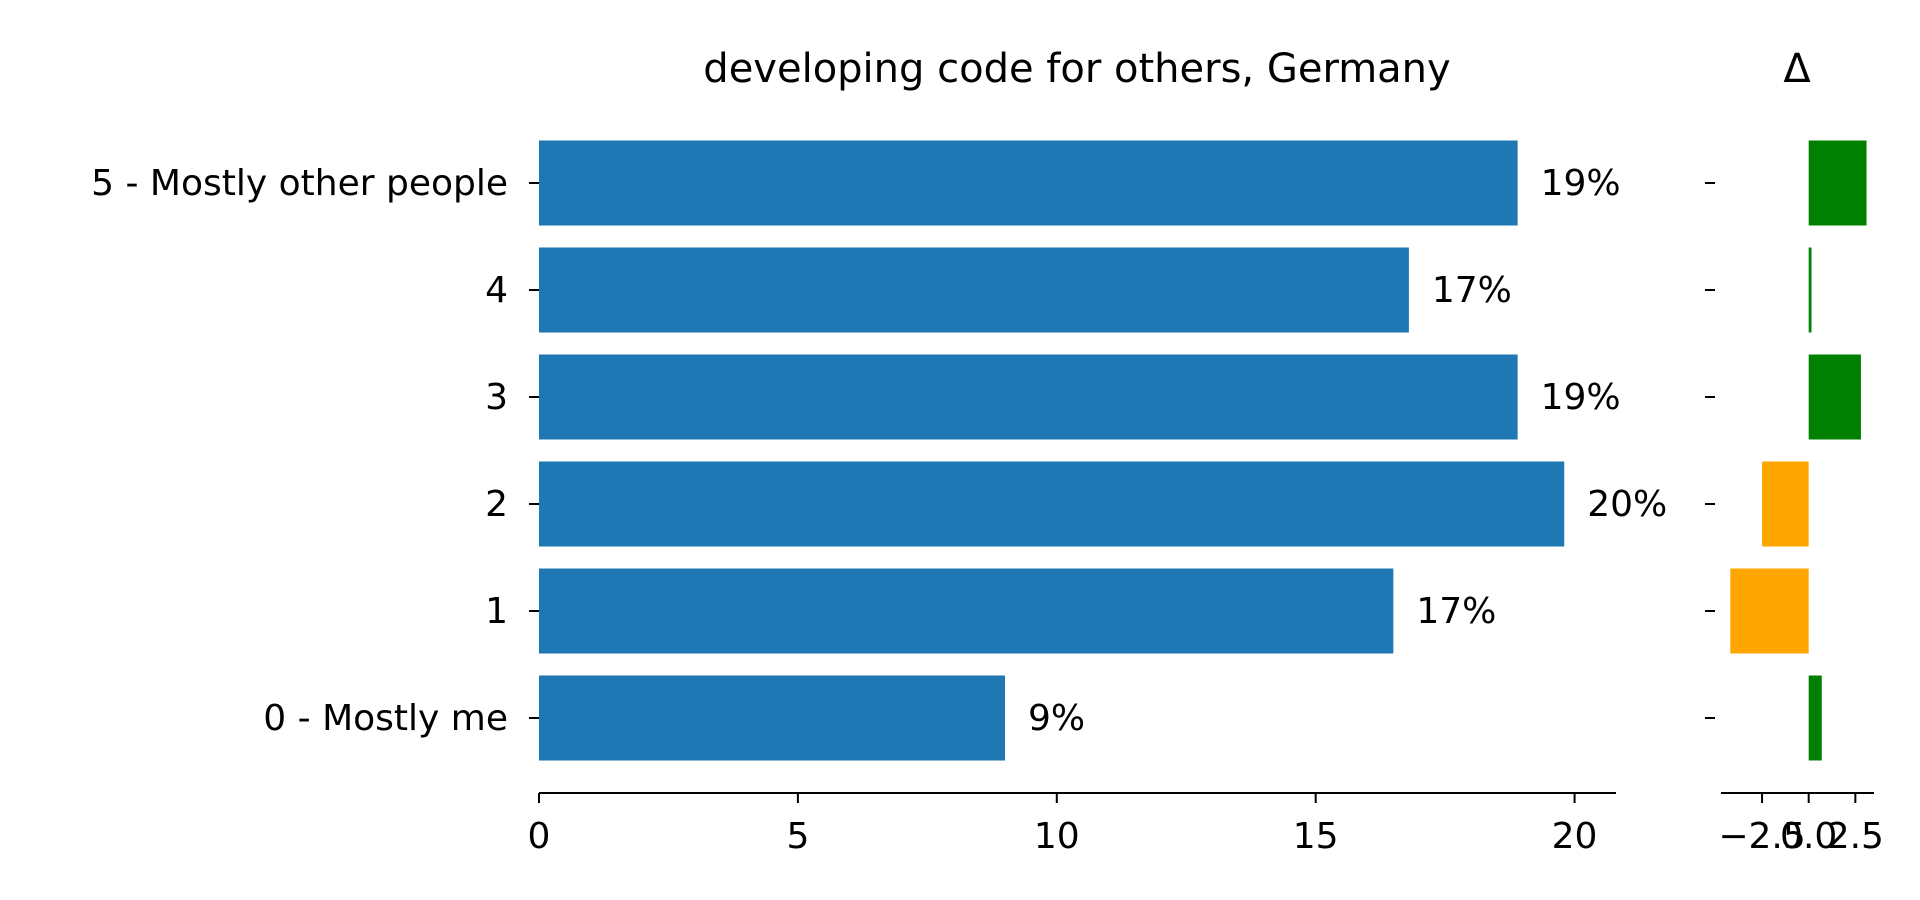 The width and height of the screenshot is (1920, 900). What do you see at coordinates (539, 836) in the screenshot?
I see `main-x-tick-label: 0` at bounding box center [539, 836].